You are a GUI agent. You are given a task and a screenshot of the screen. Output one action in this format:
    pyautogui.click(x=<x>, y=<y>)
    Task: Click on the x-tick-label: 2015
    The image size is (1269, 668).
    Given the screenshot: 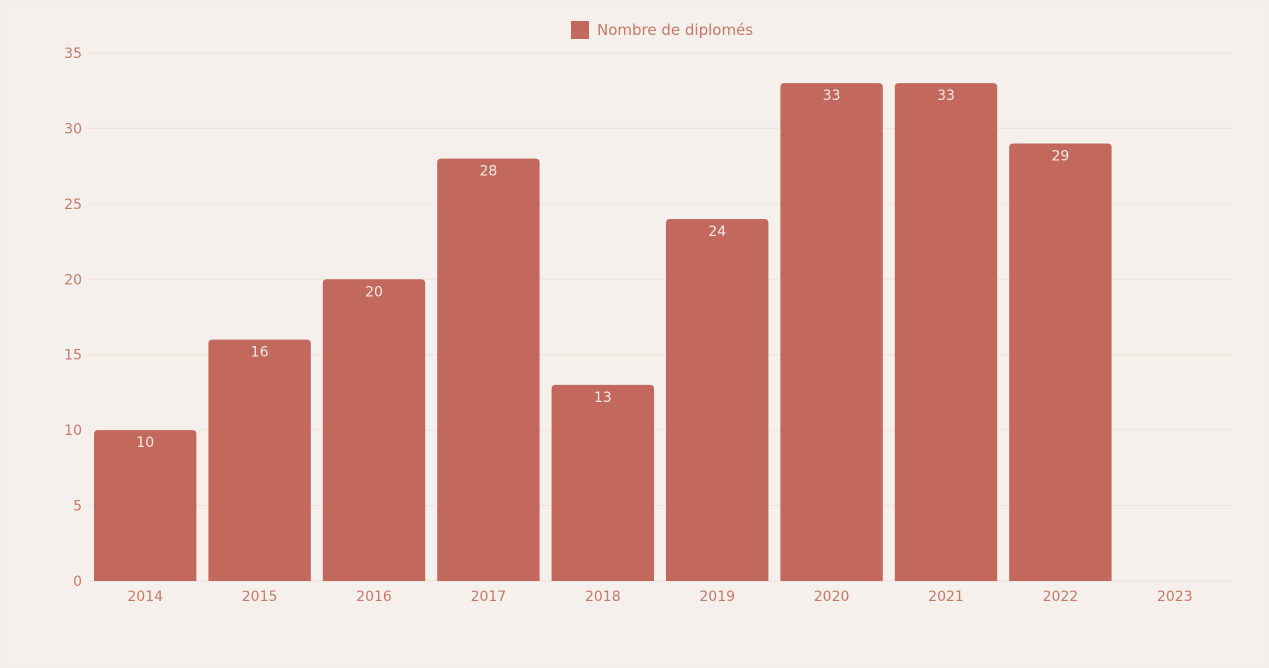 What is the action you would take?
    pyautogui.click(x=260, y=597)
    